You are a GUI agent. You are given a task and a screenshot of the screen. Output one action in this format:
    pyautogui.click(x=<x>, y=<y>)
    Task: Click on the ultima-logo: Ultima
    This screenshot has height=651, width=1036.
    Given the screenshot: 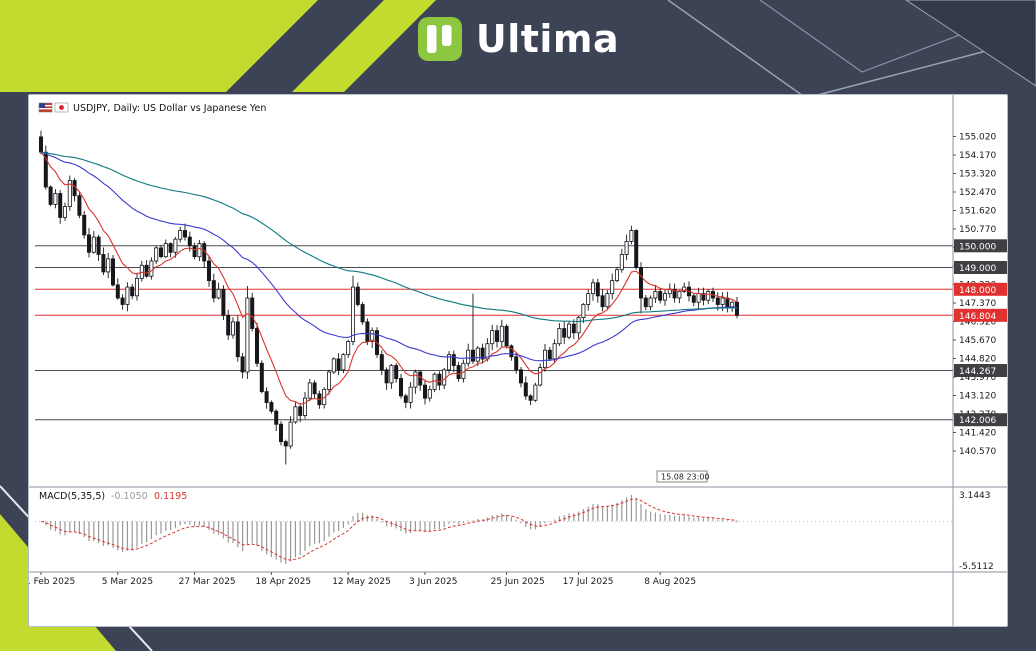 What is the action you would take?
    pyautogui.click(x=518, y=39)
    